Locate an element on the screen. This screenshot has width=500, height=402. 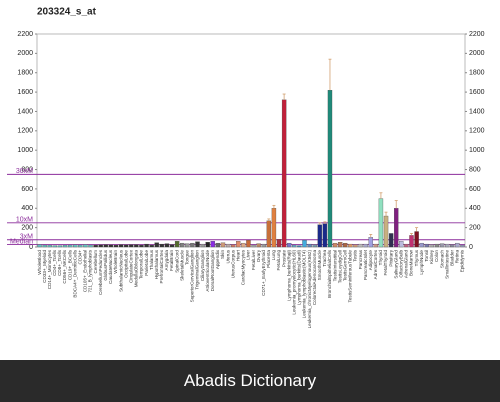
y2-tick-label: 0 is located at coordinates (471, 247).